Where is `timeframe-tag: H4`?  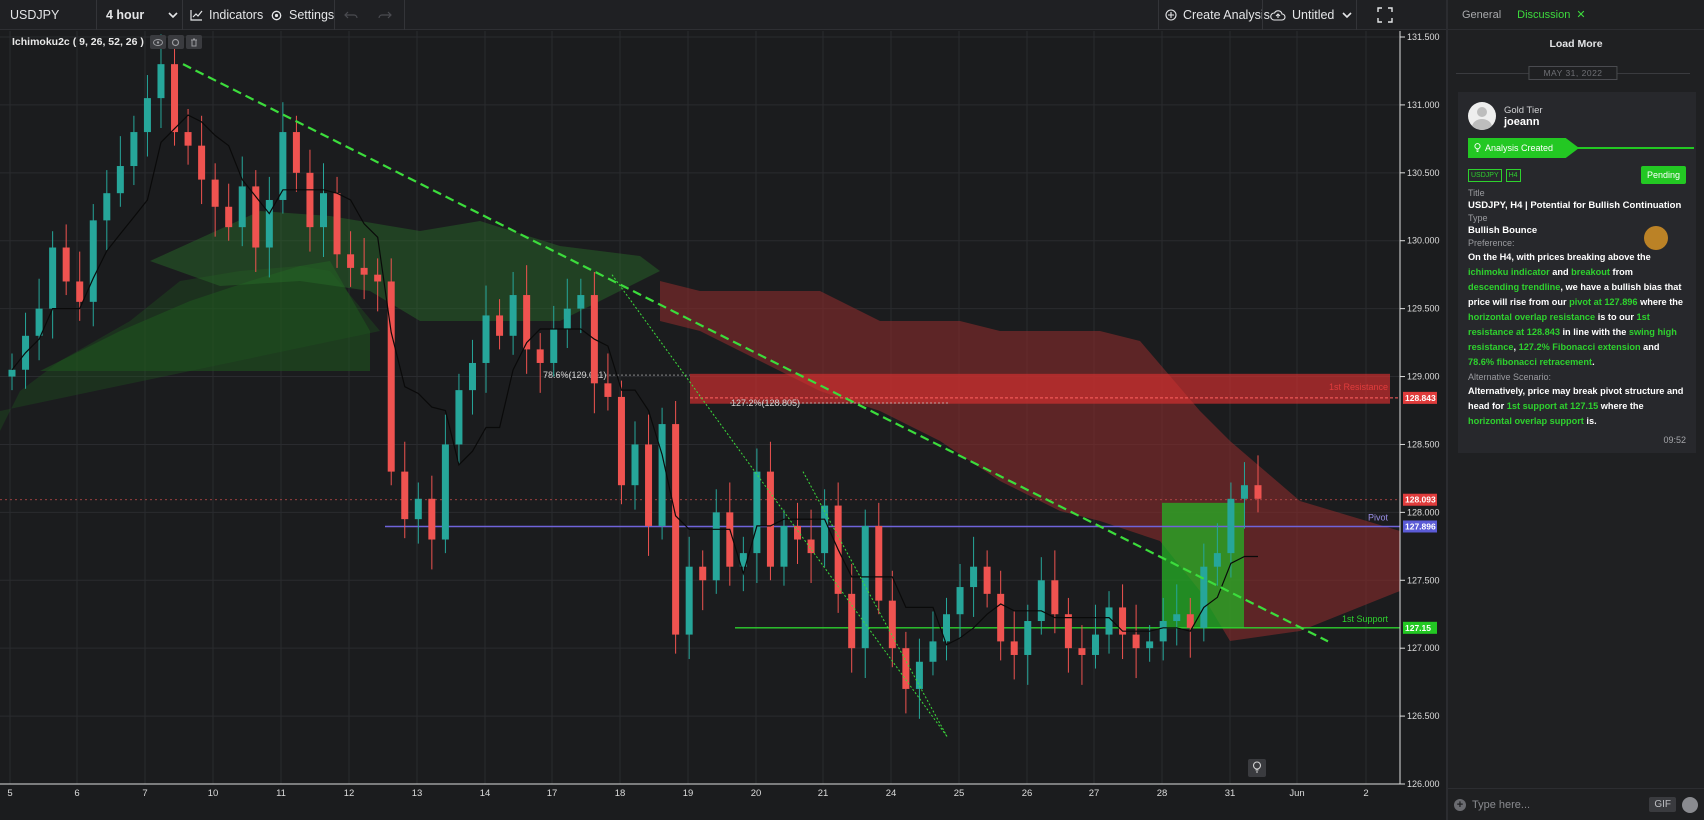
timeframe-tag: H4 is located at coordinates (1513, 175).